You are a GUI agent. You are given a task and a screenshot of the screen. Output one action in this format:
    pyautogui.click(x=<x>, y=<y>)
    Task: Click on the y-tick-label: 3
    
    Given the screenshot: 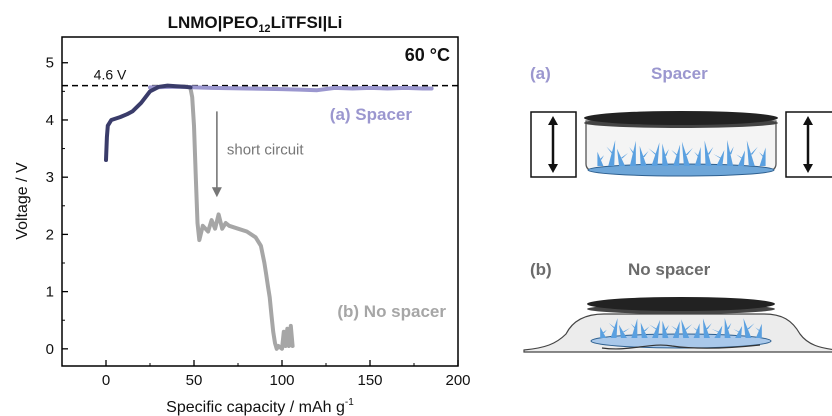 What is the action you would take?
    pyautogui.click(x=50, y=177)
    